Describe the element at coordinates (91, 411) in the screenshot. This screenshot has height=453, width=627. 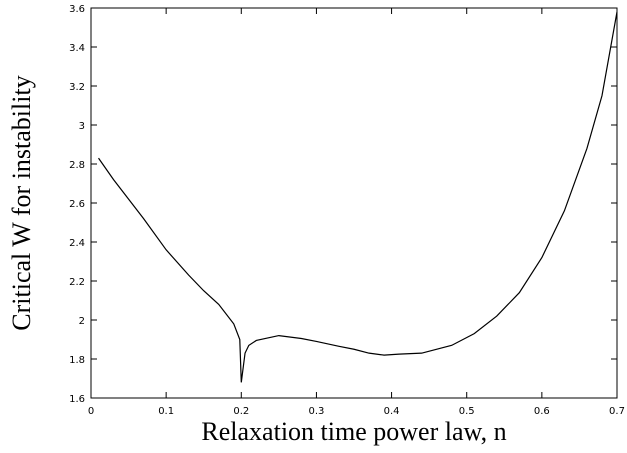
I see `x-tick-label: 0` at that location.